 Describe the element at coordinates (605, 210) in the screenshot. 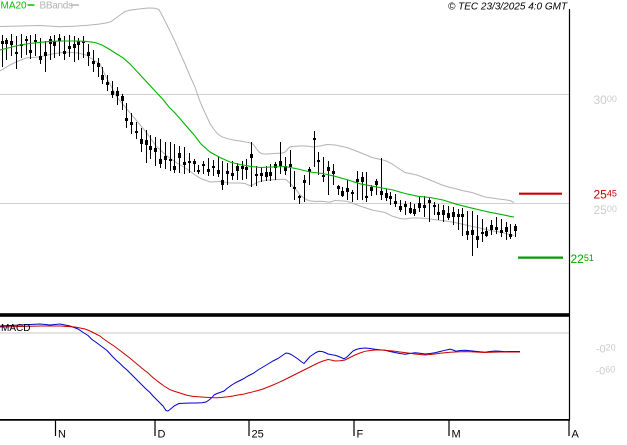

I see `svg-text: 2500` at that location.